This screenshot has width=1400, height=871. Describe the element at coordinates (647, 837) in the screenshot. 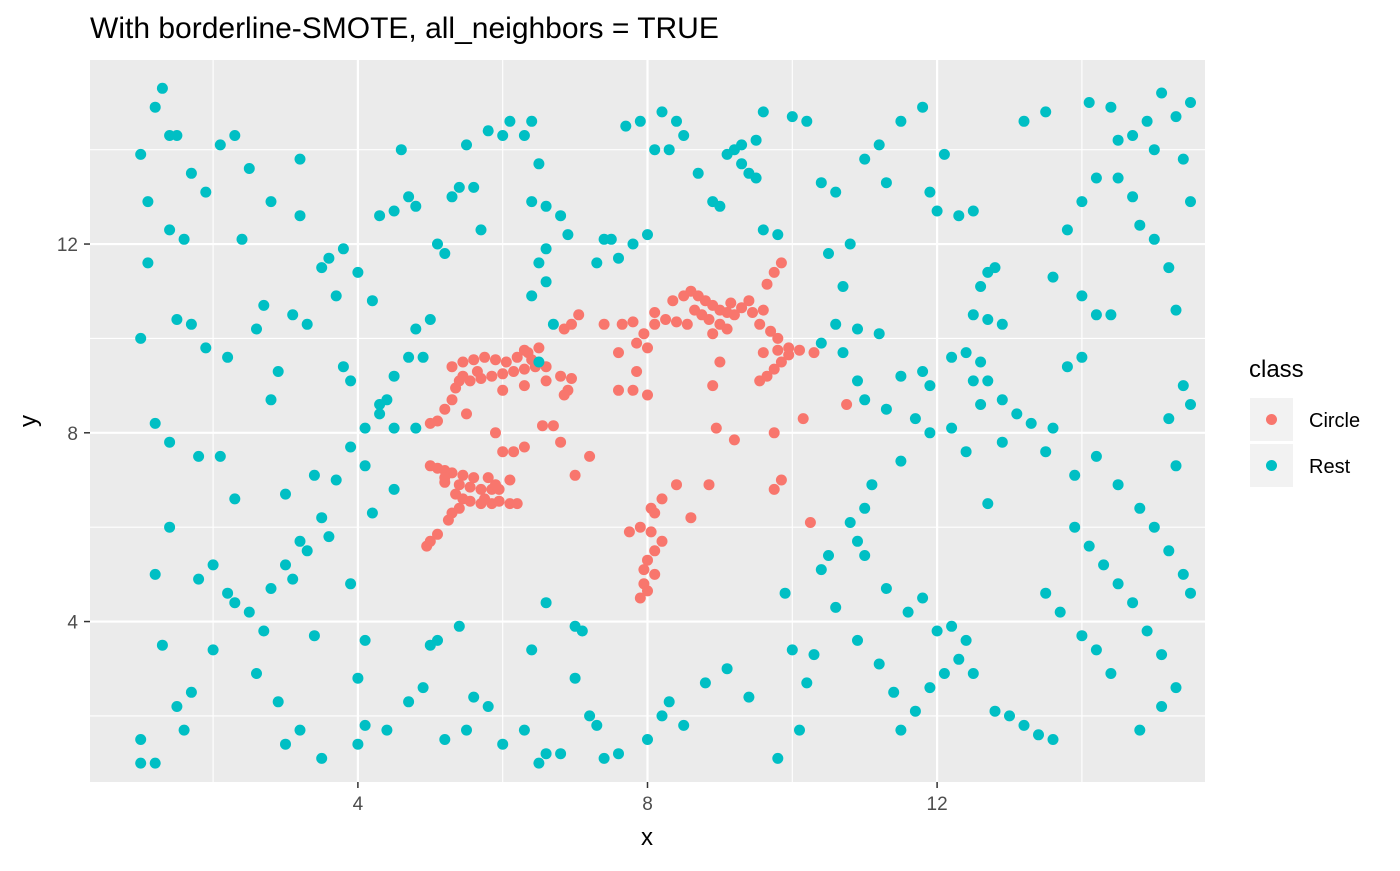

I see `x-axis-label: x` at that location.